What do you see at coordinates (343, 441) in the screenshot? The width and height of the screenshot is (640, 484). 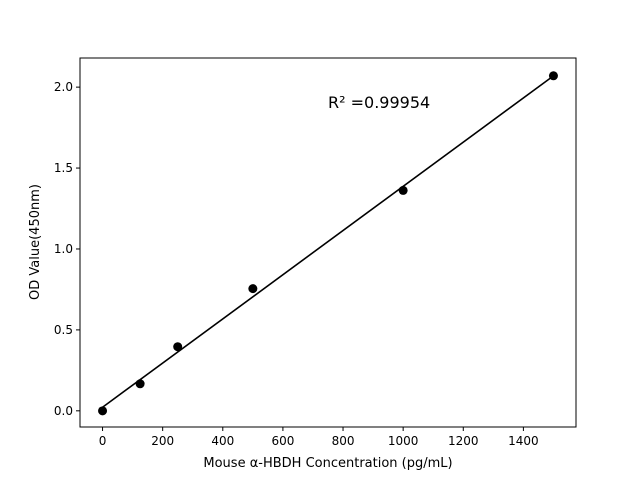 I see `x-tick-label: 800` at bounding box center [343, 441].